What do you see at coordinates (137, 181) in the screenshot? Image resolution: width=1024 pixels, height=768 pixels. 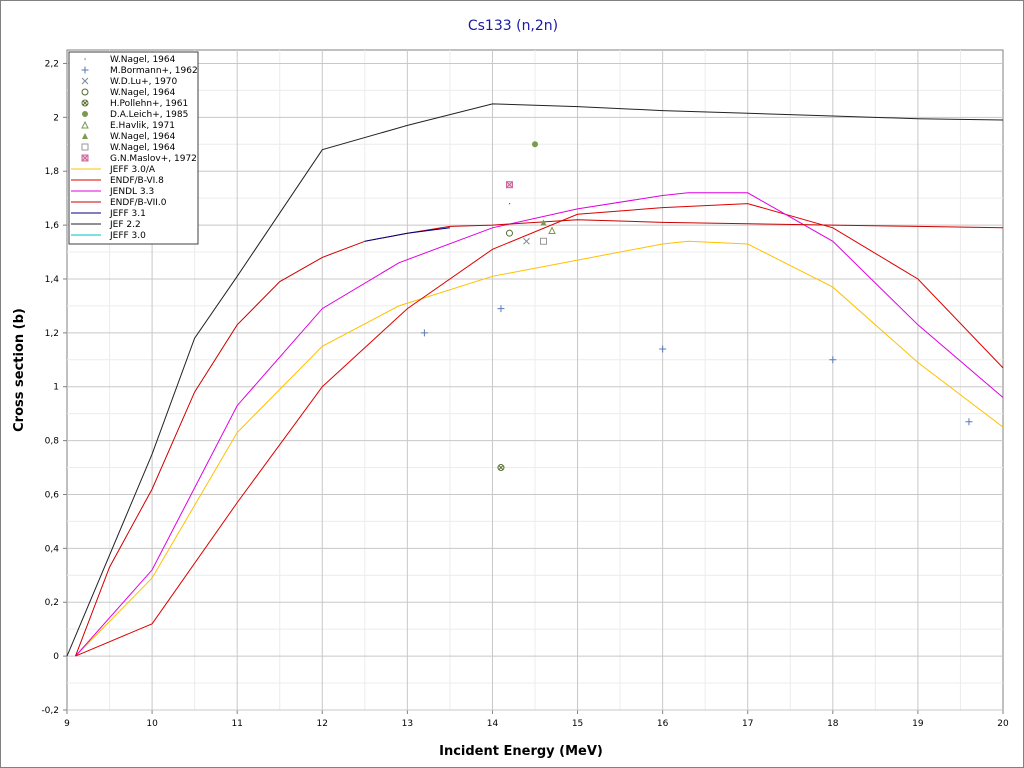 I see `legend-label: ENDF/B-VI.8` at bounding box center [137, 181].